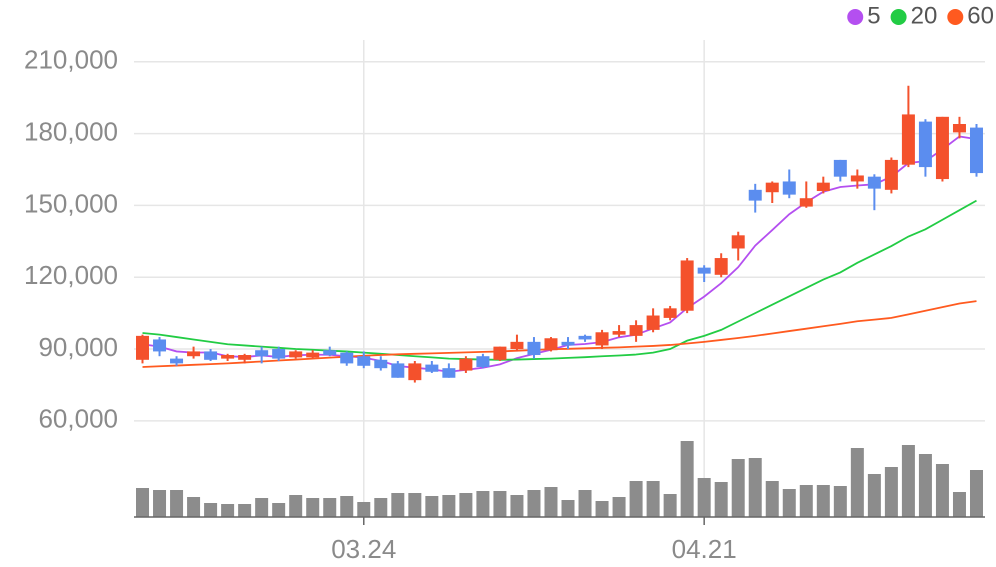 The width and height of the screenshot is (996, 567). I want to click on y-tick-label: 150,000, so click(71, 203).